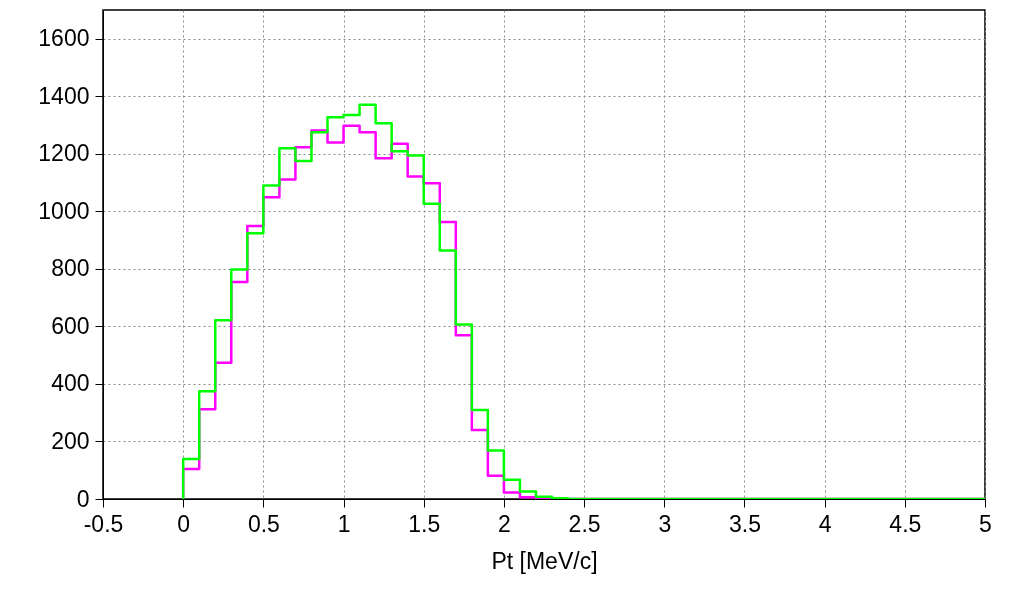  Describe the element at coordinates (70, 325) in the screenshot. I see `y-tick-label: 600` at that location.